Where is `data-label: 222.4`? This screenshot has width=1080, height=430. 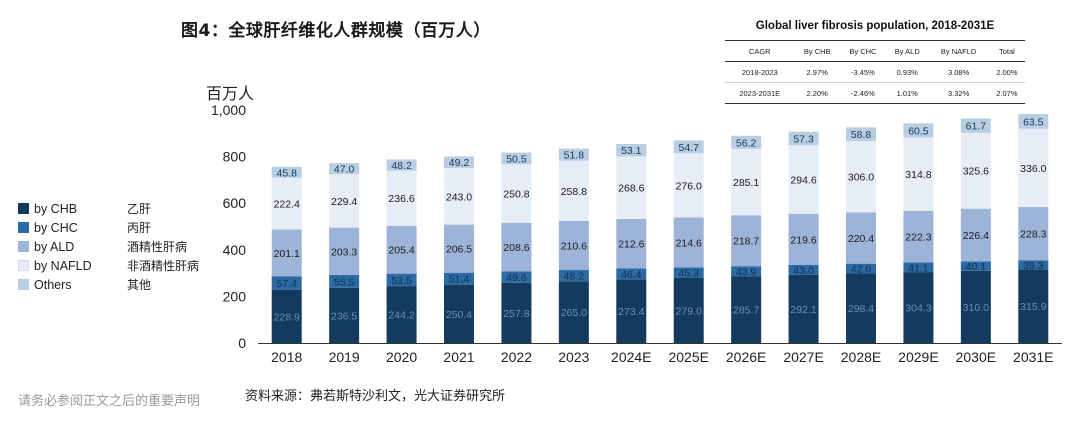 data-label: 222.4 is located at coordinates (287, 205).